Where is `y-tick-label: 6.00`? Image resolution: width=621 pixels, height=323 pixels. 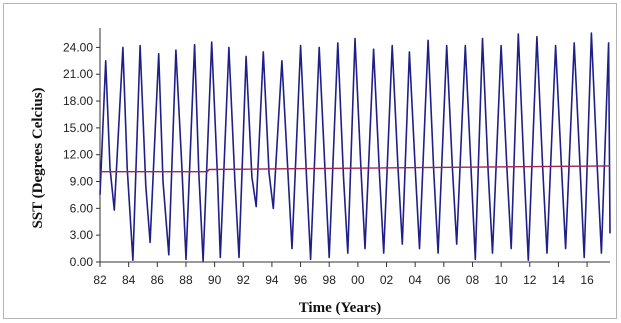 y-tick-label: 6.00 is located at coordinates (82, 208).